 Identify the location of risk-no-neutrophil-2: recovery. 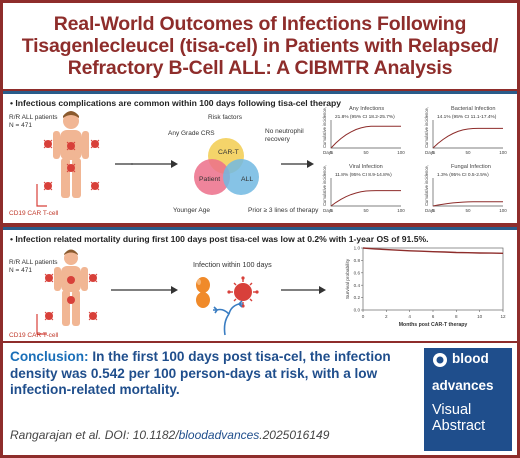
(277, 139).